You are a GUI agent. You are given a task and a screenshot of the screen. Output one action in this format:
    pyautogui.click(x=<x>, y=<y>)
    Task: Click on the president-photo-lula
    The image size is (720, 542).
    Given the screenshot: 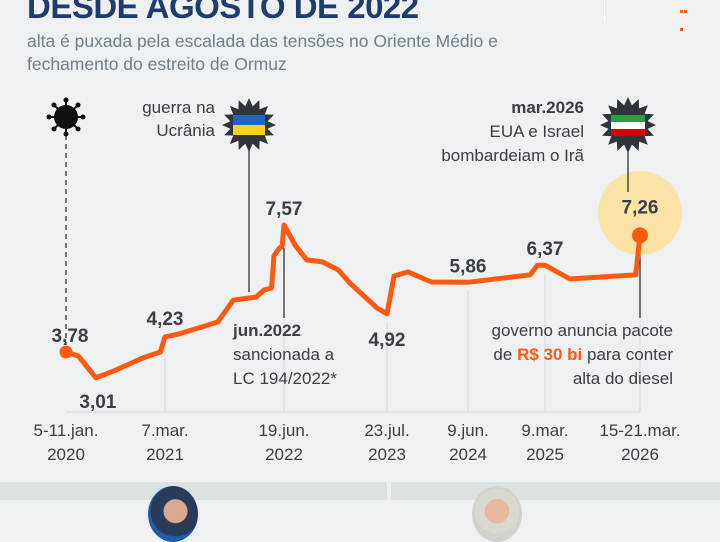 What is the action you would take?
    pyautogui.click(x=497, y=514)
    